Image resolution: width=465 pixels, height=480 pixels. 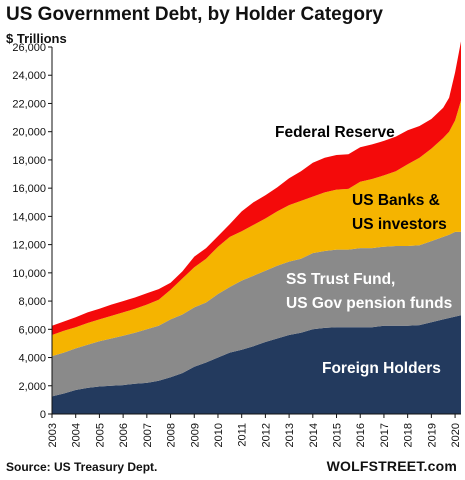 I want to click on x-tick-label: 2008, so click(x=172, y=435).